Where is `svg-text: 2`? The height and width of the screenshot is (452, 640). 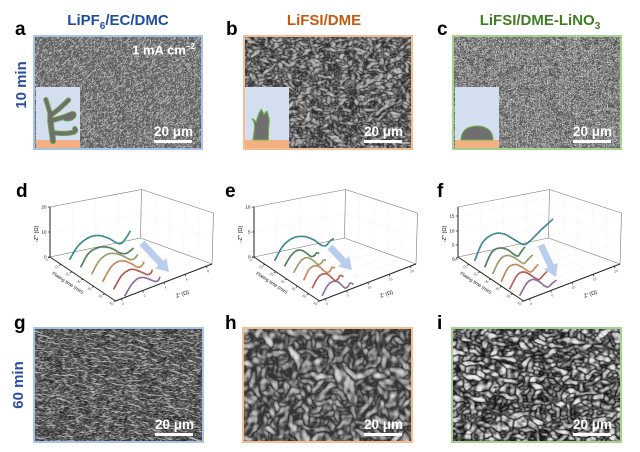
svg-text: 2 is located at coordinates (144, 295).